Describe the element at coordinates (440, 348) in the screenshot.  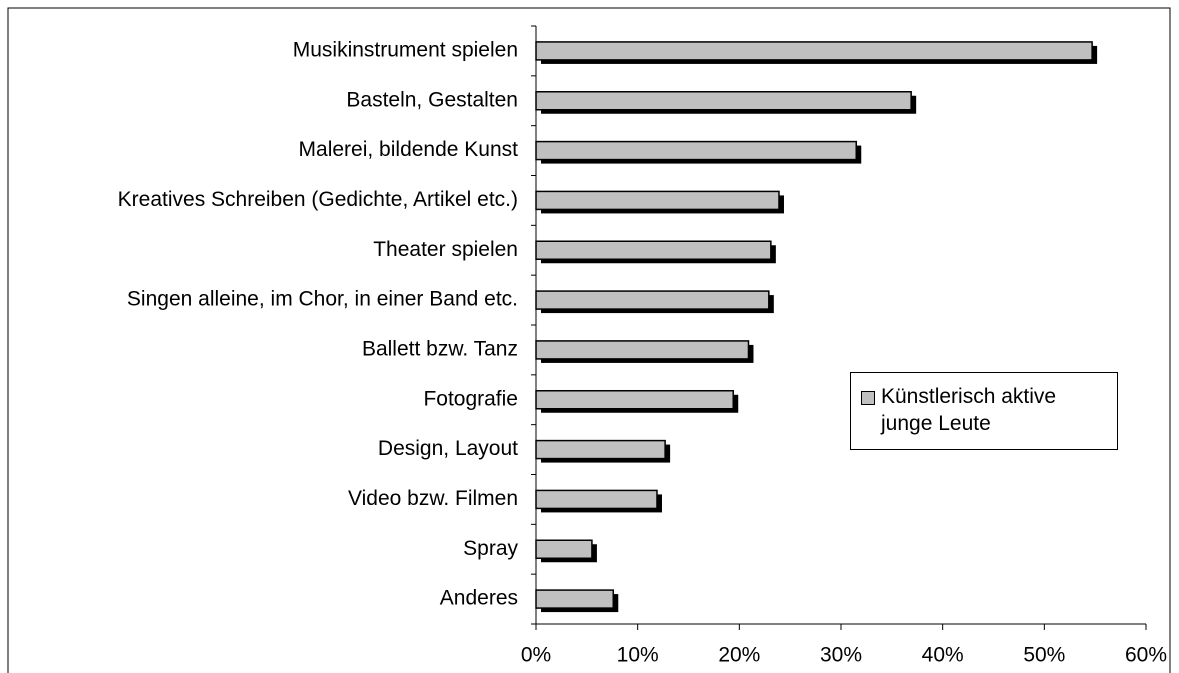
I see `y-tick-label: Ballett bzw. Tanz` at that location.